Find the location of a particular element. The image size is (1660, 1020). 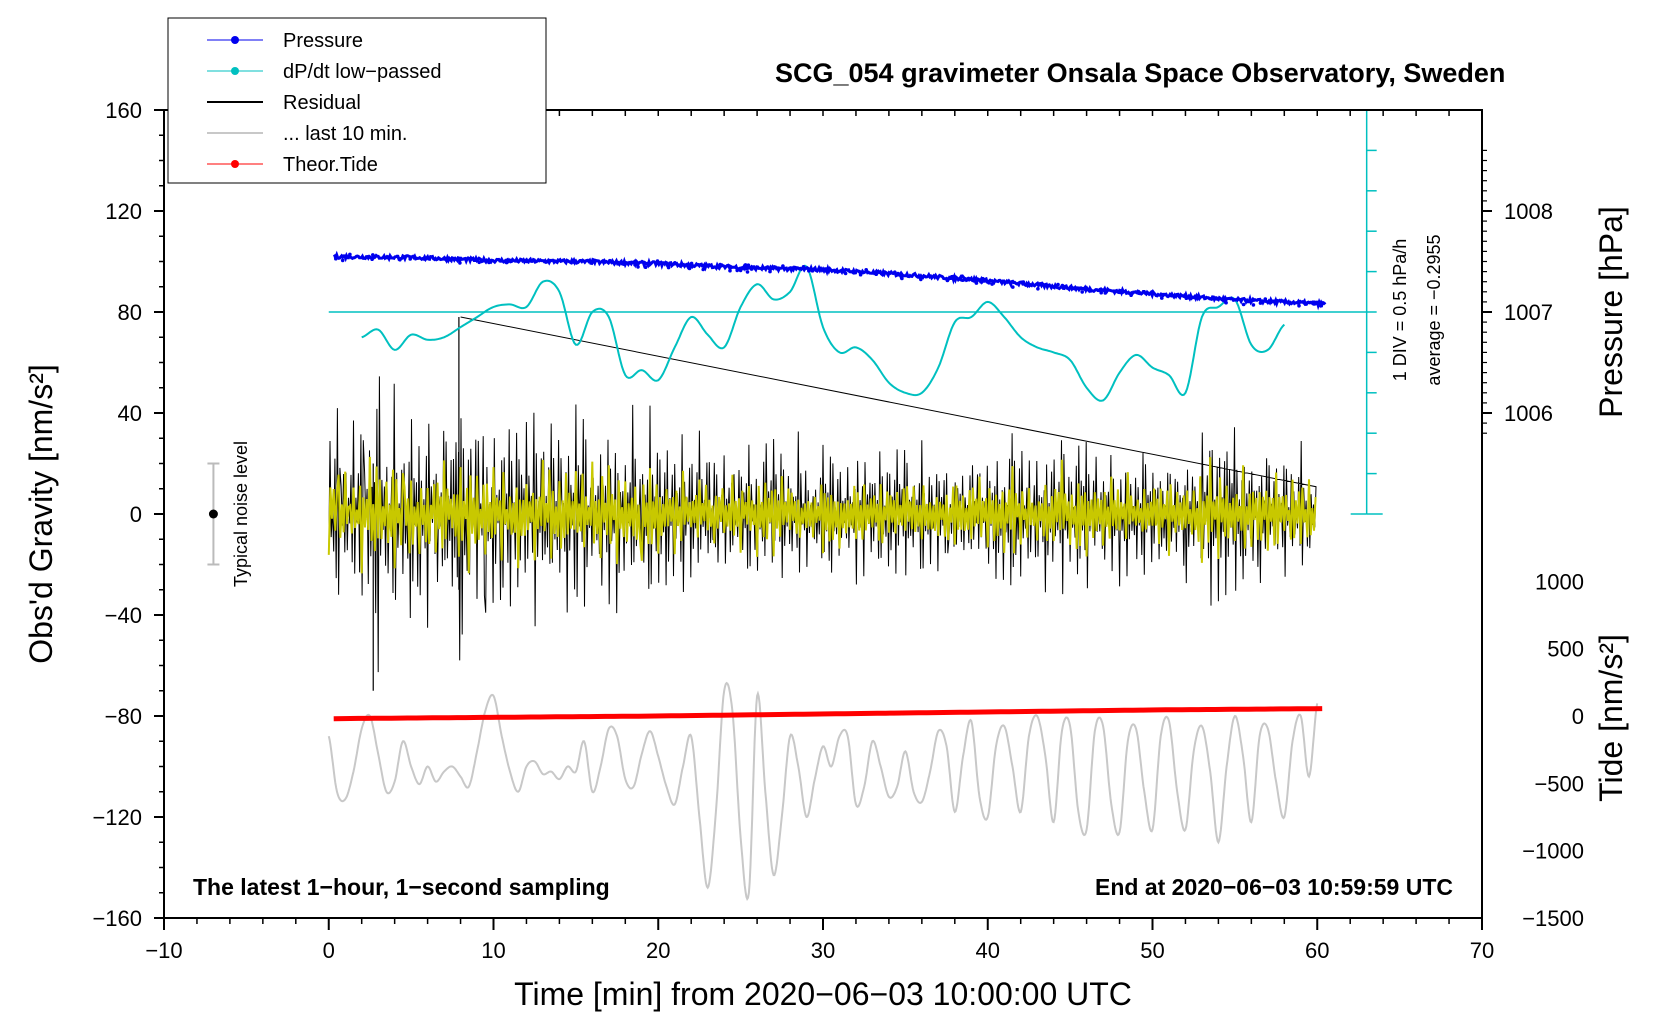

x-tick-label: 30 is located at coordinates (823, 950).